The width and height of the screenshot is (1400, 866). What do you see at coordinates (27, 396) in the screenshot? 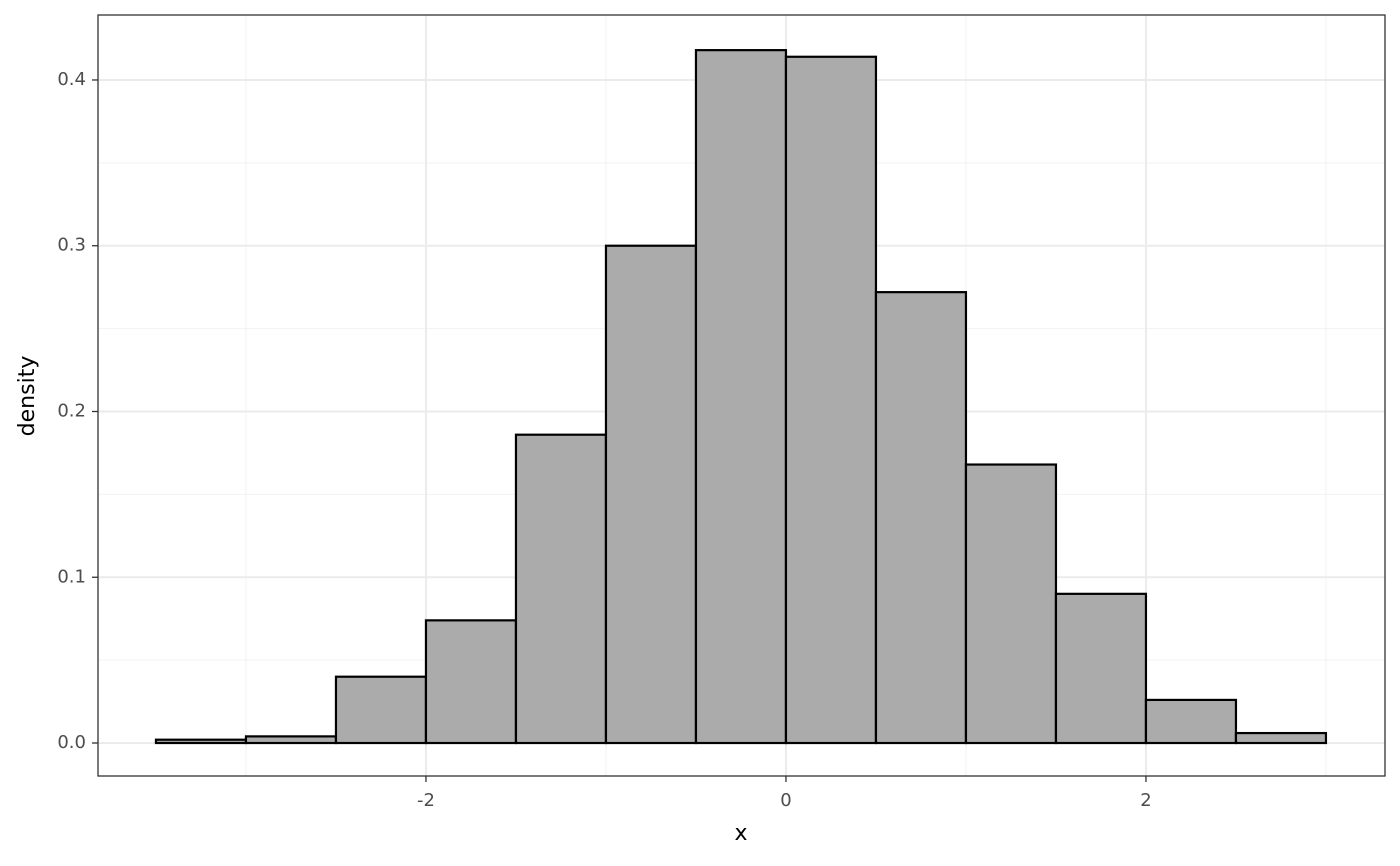
I see `y-axis-title: density` at bounding box center [27, 396].